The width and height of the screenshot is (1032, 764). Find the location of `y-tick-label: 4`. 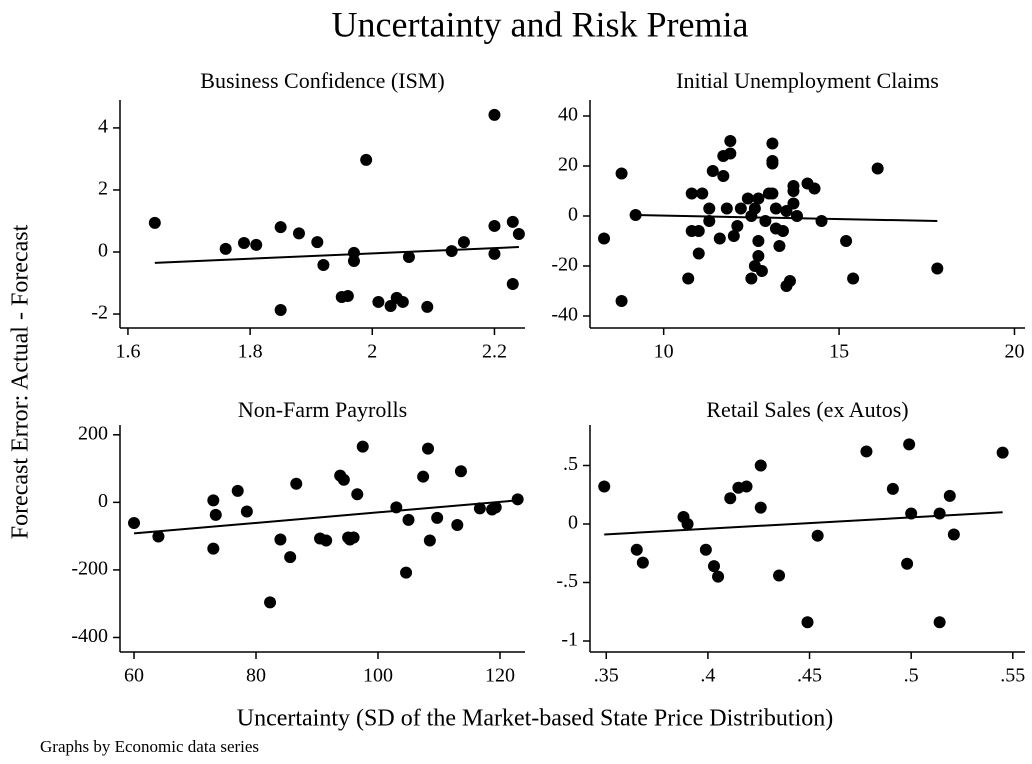

y-tick-label: 4 is located at coordinates (103, 127).